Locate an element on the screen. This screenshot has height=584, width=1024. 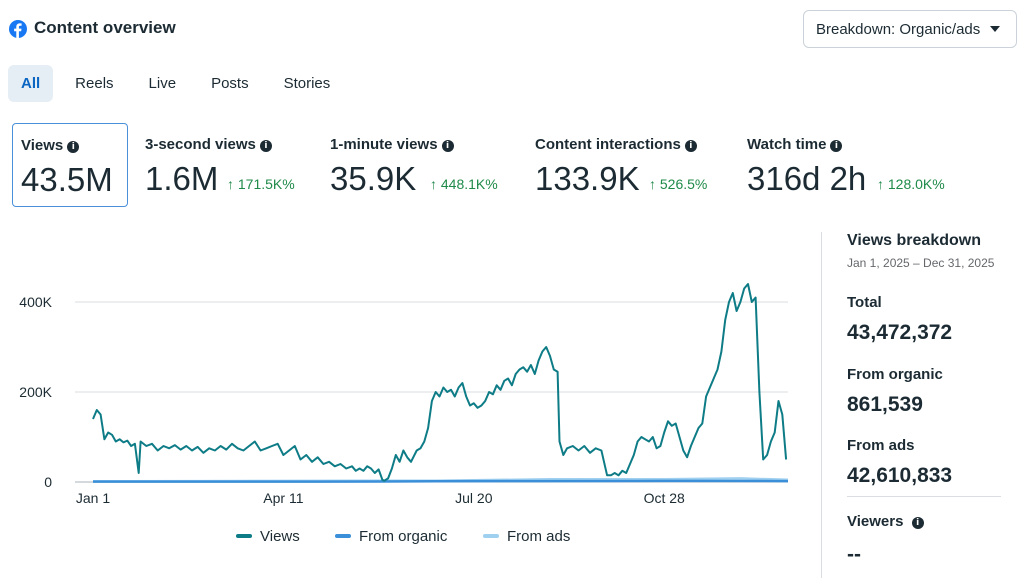
metric-card-watch-time: Watch time i 316d 2h ↑ 128.0K% is located at coordinates (862, 165).